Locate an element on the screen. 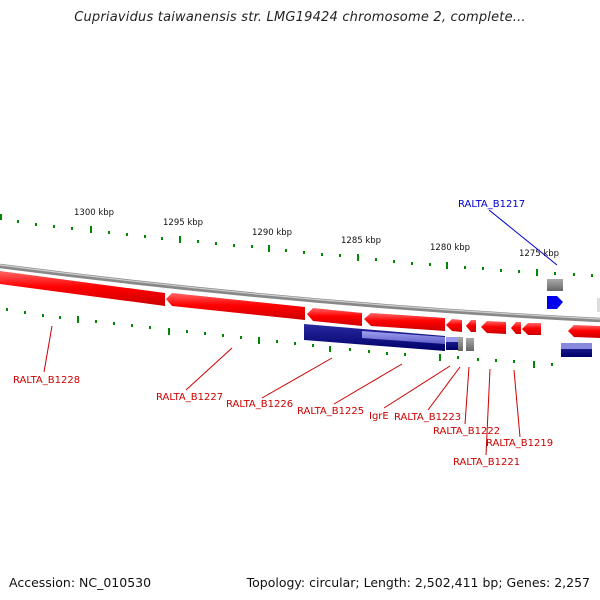 The image size is (600, 600). gene-label-RALTA_B1219: RALTA_B1219 is located at coordinates (519, 443).